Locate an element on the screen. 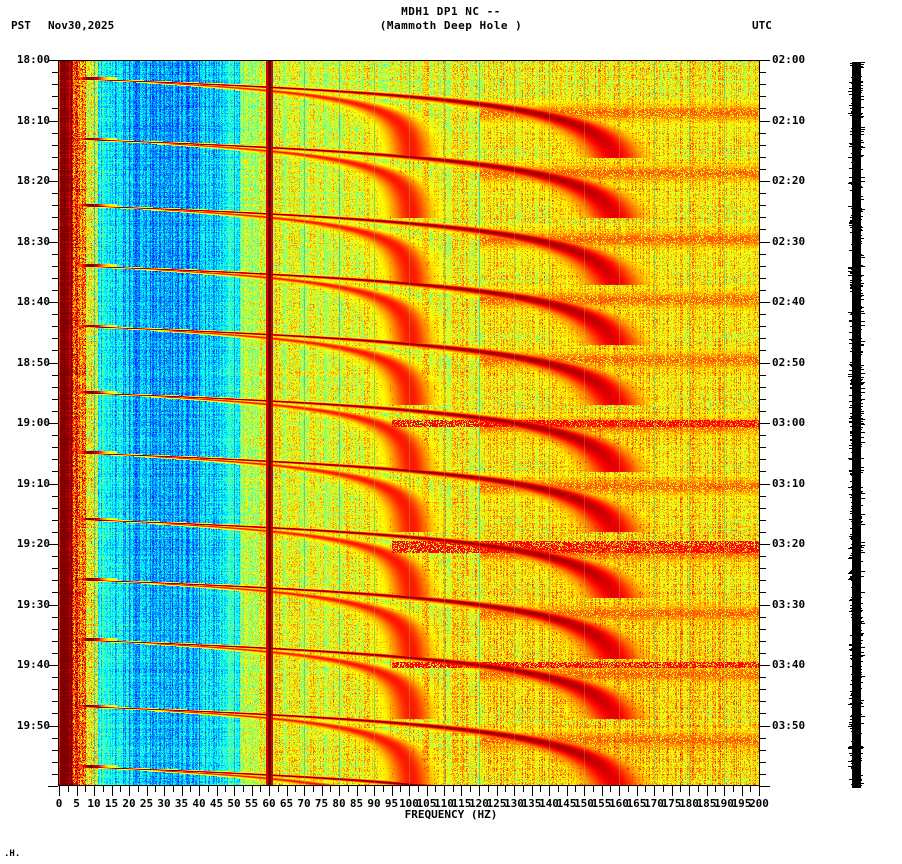 The width and height of the screenshot is (902, 864). date-label: Nov30,2025 is located at coordinates (81, 25).